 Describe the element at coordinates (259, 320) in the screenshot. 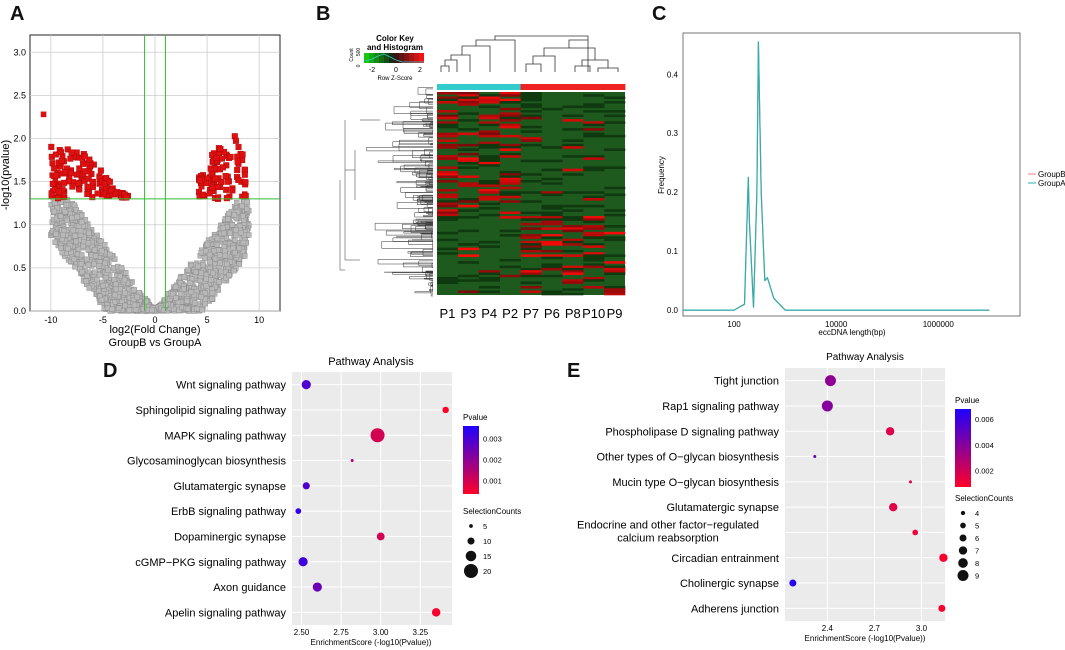

I see `volcano-xtick-label: 10` at that location.